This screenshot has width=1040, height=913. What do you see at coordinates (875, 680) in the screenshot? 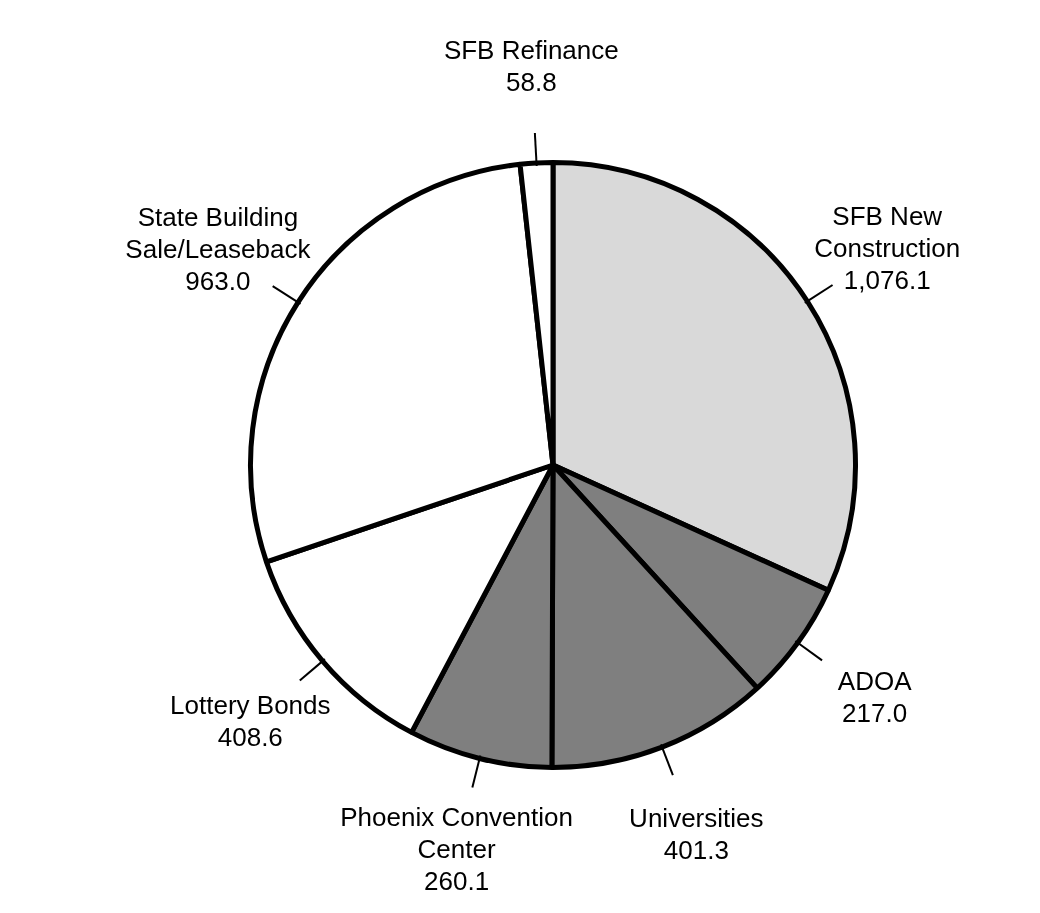
I see `slice-label: ADOA` at bounding box center [875, 680].